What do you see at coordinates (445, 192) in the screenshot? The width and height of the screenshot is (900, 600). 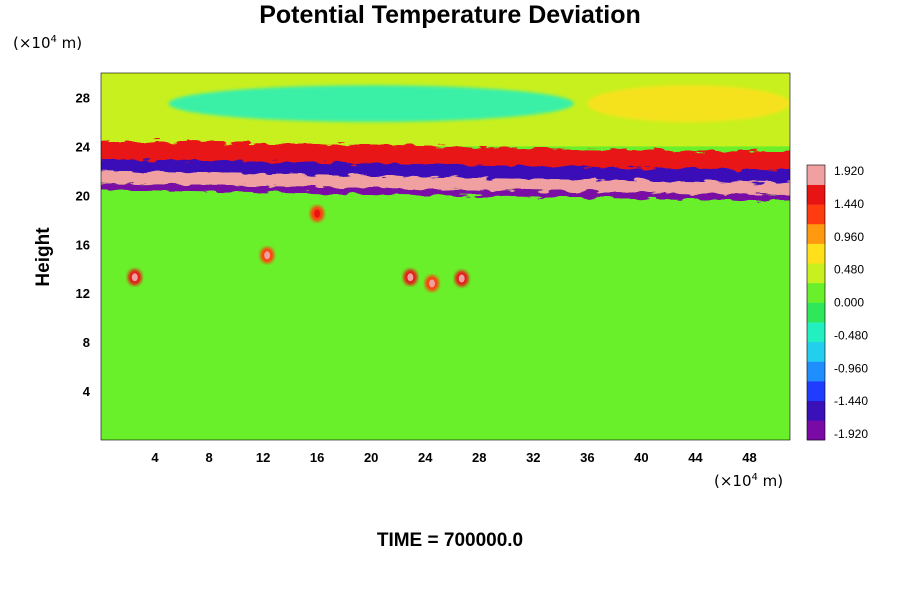 I see `cold-band-low` at bounding box center [445, 192].